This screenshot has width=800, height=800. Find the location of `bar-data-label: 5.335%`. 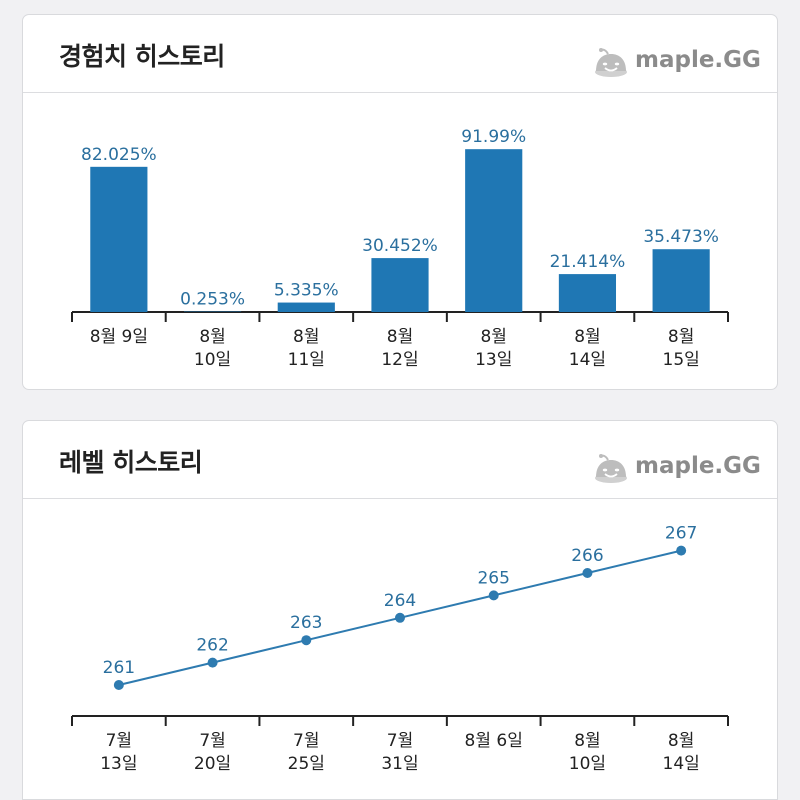

bar-data-label: 5.335% is located at coordinates (306, 291).